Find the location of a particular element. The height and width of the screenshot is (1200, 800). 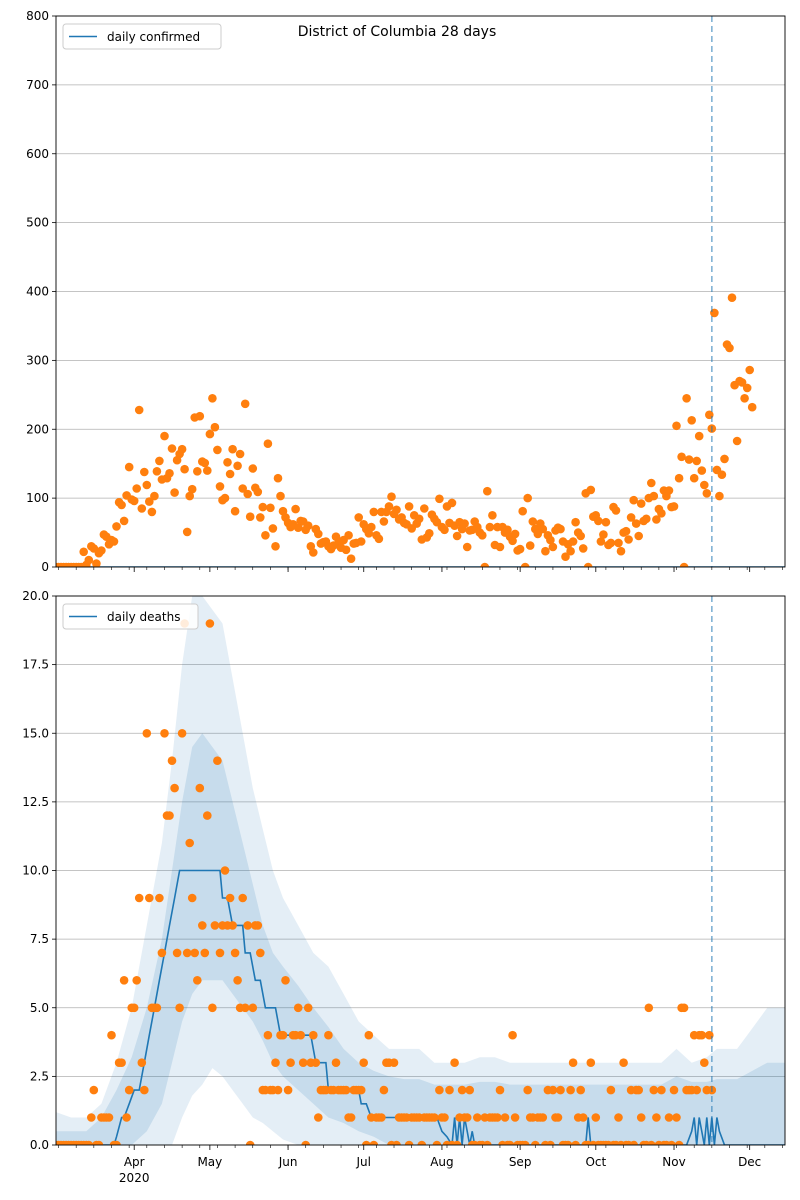

x-tick-label: Oct is located at coordinates (595, 1162).